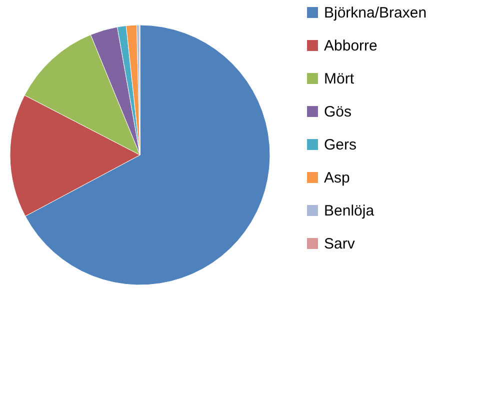  I want to click on legend-label: Asp, so click(337, 178).